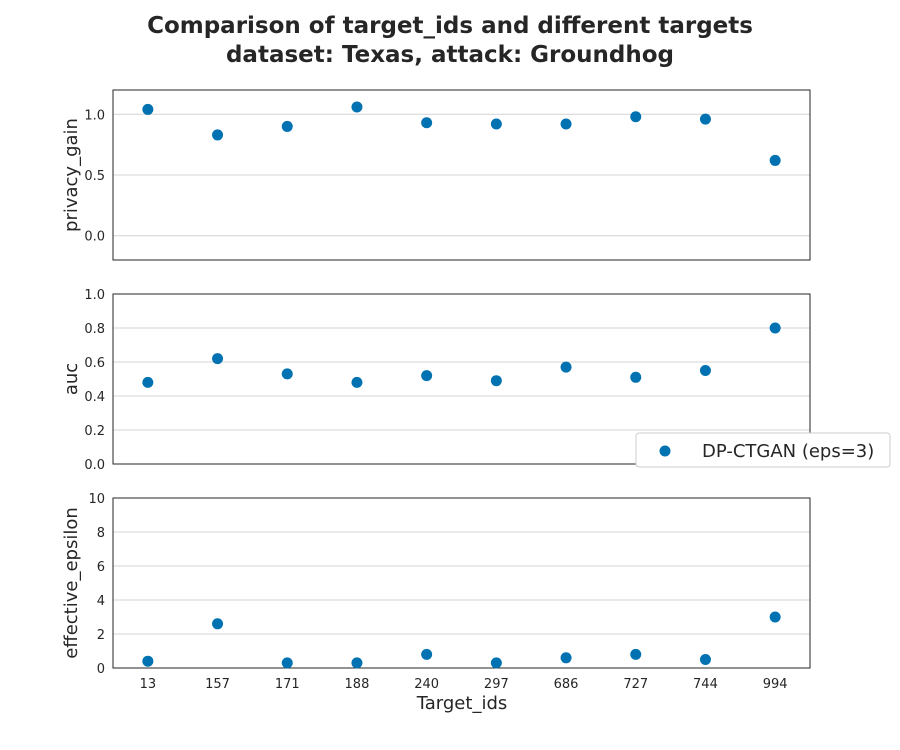  Describe the element at coordinates (450, 55) in the screenshot. I see `chart-title-line-2: dataset: Texas, attack: Groundhog` at that location.